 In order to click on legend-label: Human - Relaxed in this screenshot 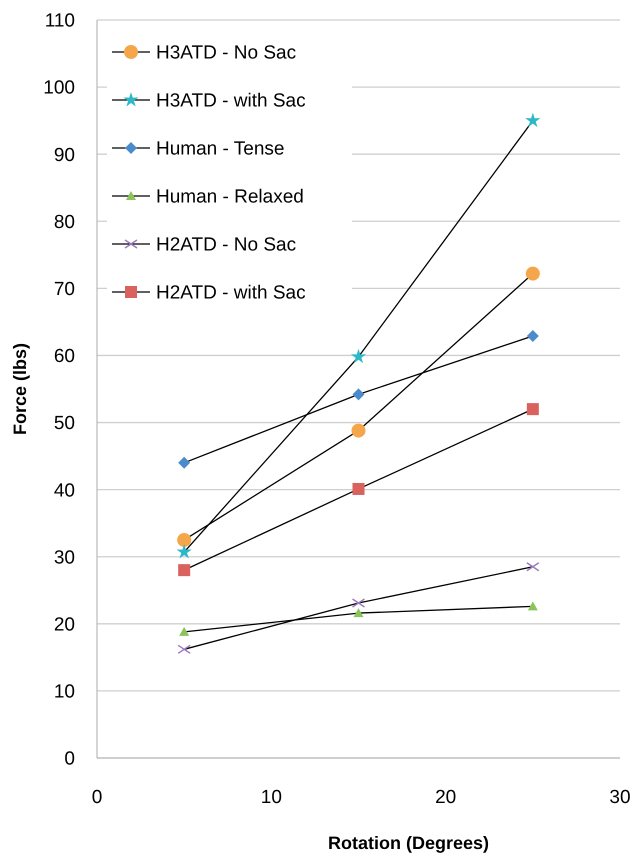, I will do `click(230, 197)`.